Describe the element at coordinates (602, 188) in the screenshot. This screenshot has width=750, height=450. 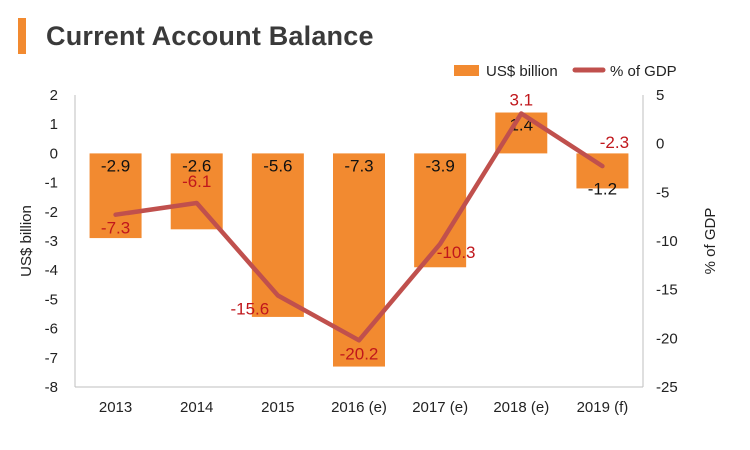
I see `bar-value-label: -1.2` at that location.